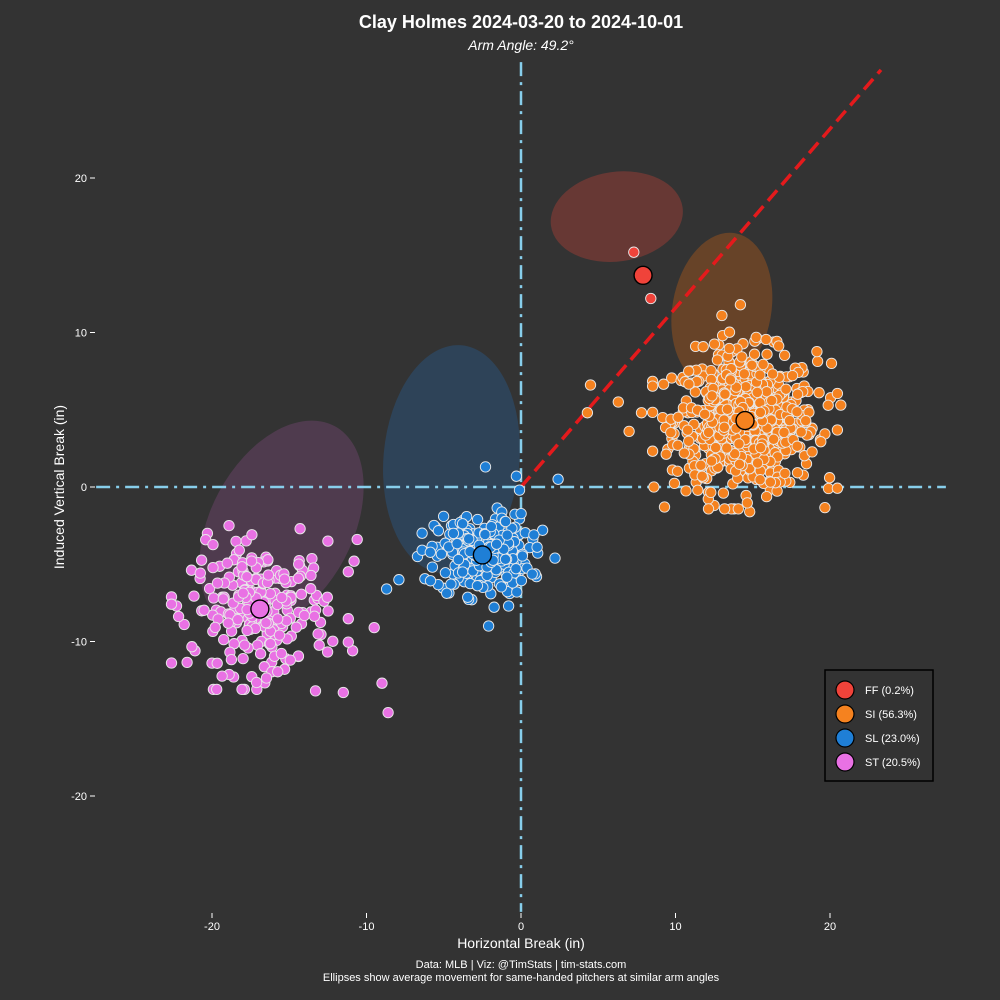  Describe the element at coordinates (891, 715) in the screenshot. I see `legend-label-1: SI (56.3%)` at that location.